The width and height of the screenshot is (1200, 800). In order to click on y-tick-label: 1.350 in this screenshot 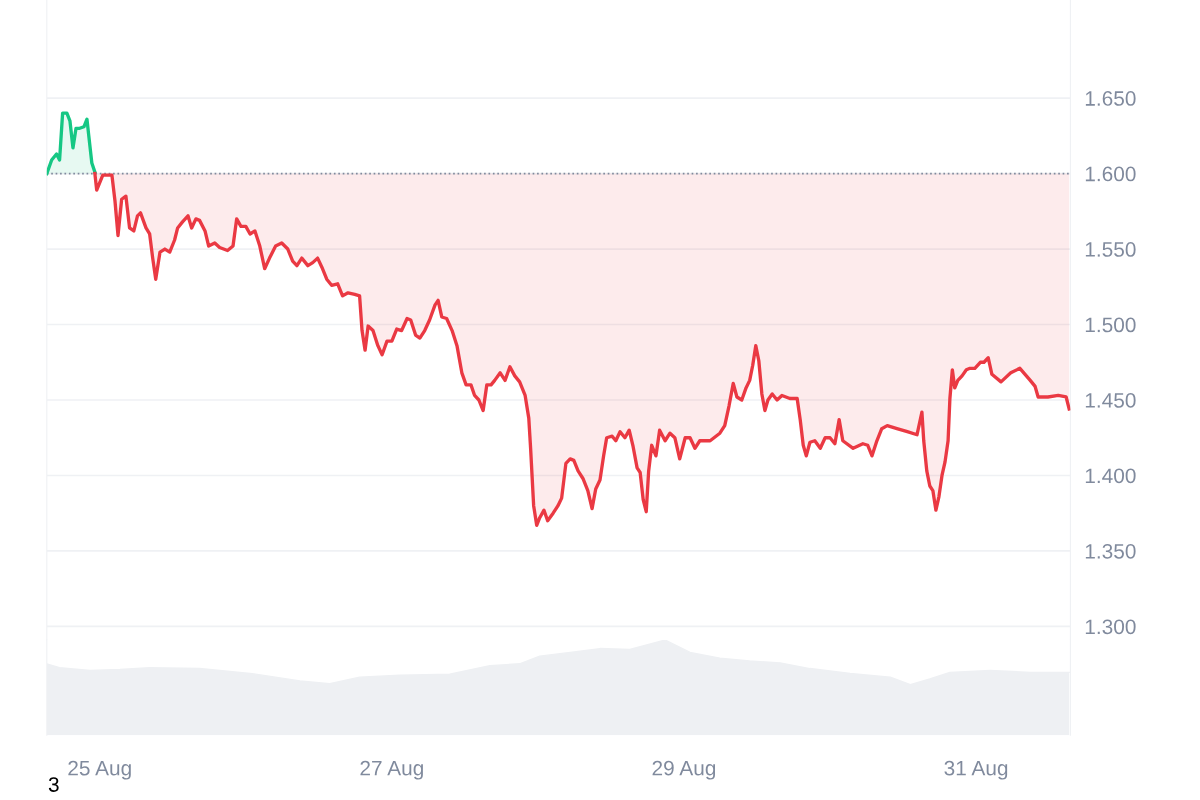, I will do `click(1110, 551)`.